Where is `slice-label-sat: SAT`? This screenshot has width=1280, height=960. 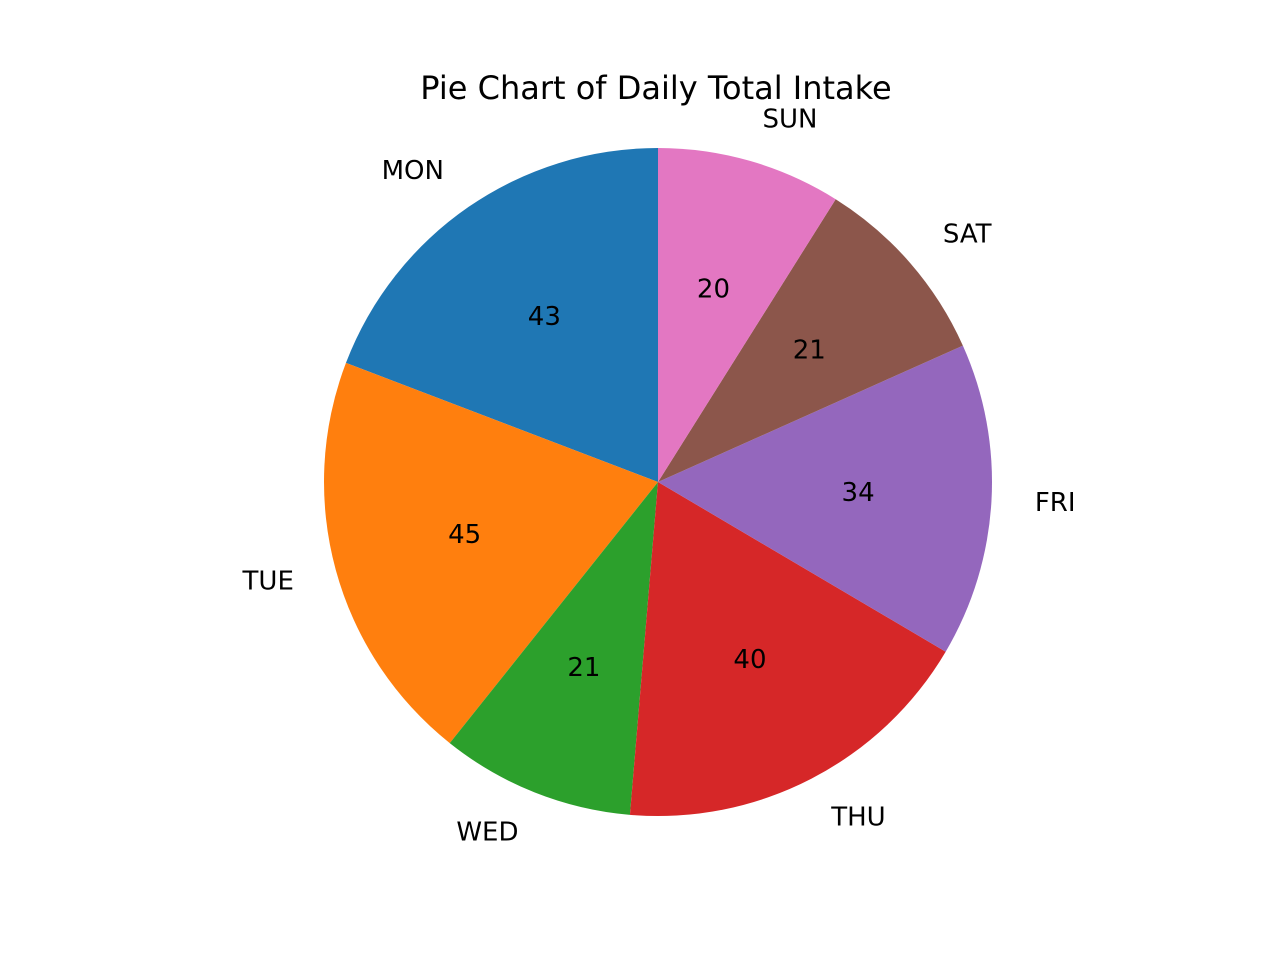 slice-label-sat: SAT is located at coordinates (967, 234).